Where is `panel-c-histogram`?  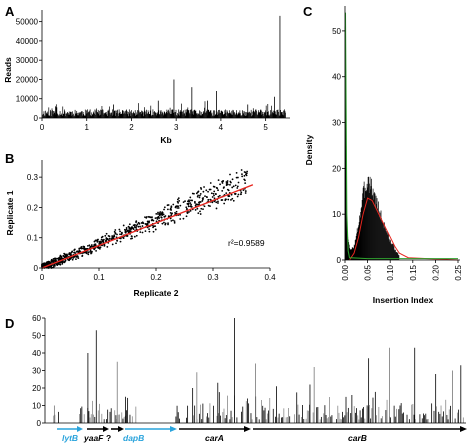
panel-c-histogram is located at coordinates (372, 143).